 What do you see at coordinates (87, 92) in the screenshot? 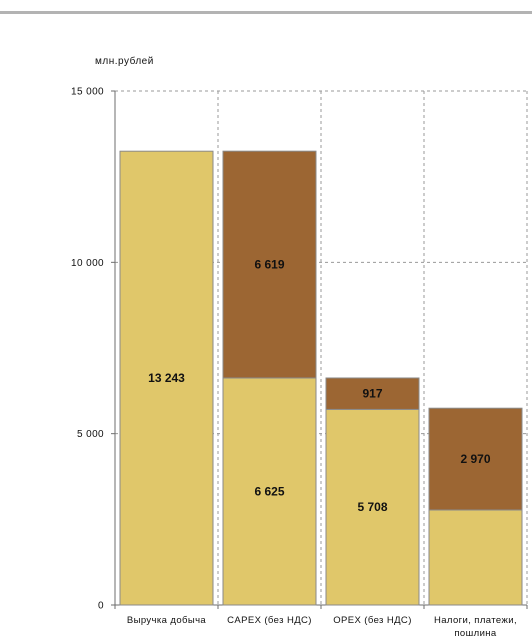
I see `y-tick-label-3: 15 000` at bounding box center [87, 92].